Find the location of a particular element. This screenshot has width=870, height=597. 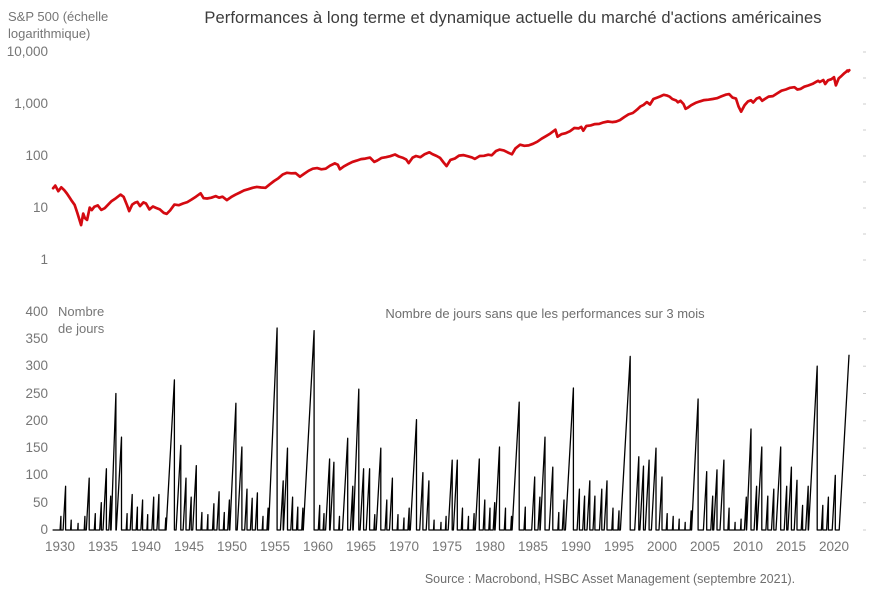

x-tick-label: 1960 is located at coordinates (318, 546).